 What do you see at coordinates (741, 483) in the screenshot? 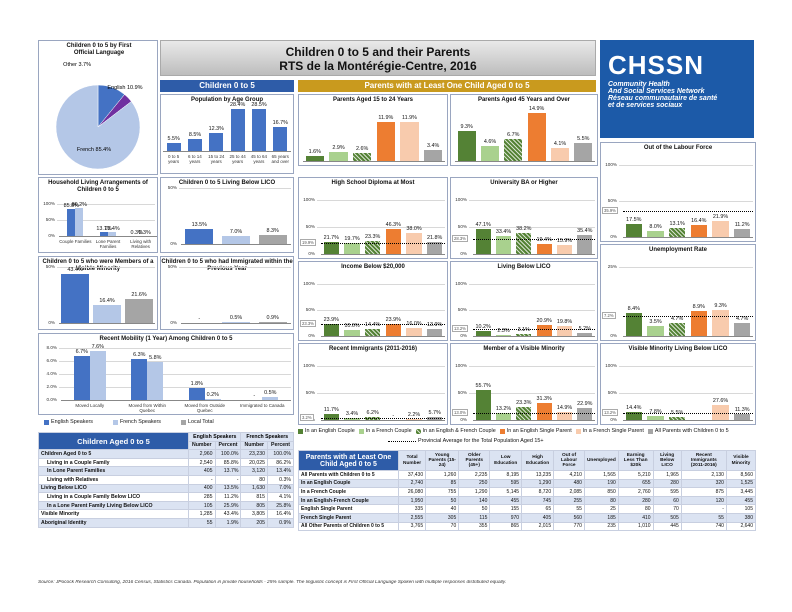
I see `table-cell: 1,525` at bounding box center [741, 483].